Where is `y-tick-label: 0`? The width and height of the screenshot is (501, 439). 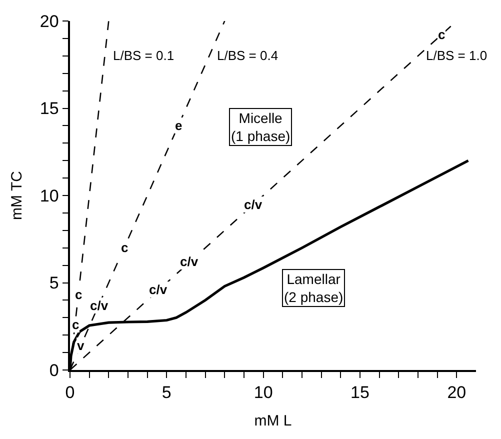 y-tick-label: 0 is located at coordinates (54, 370).